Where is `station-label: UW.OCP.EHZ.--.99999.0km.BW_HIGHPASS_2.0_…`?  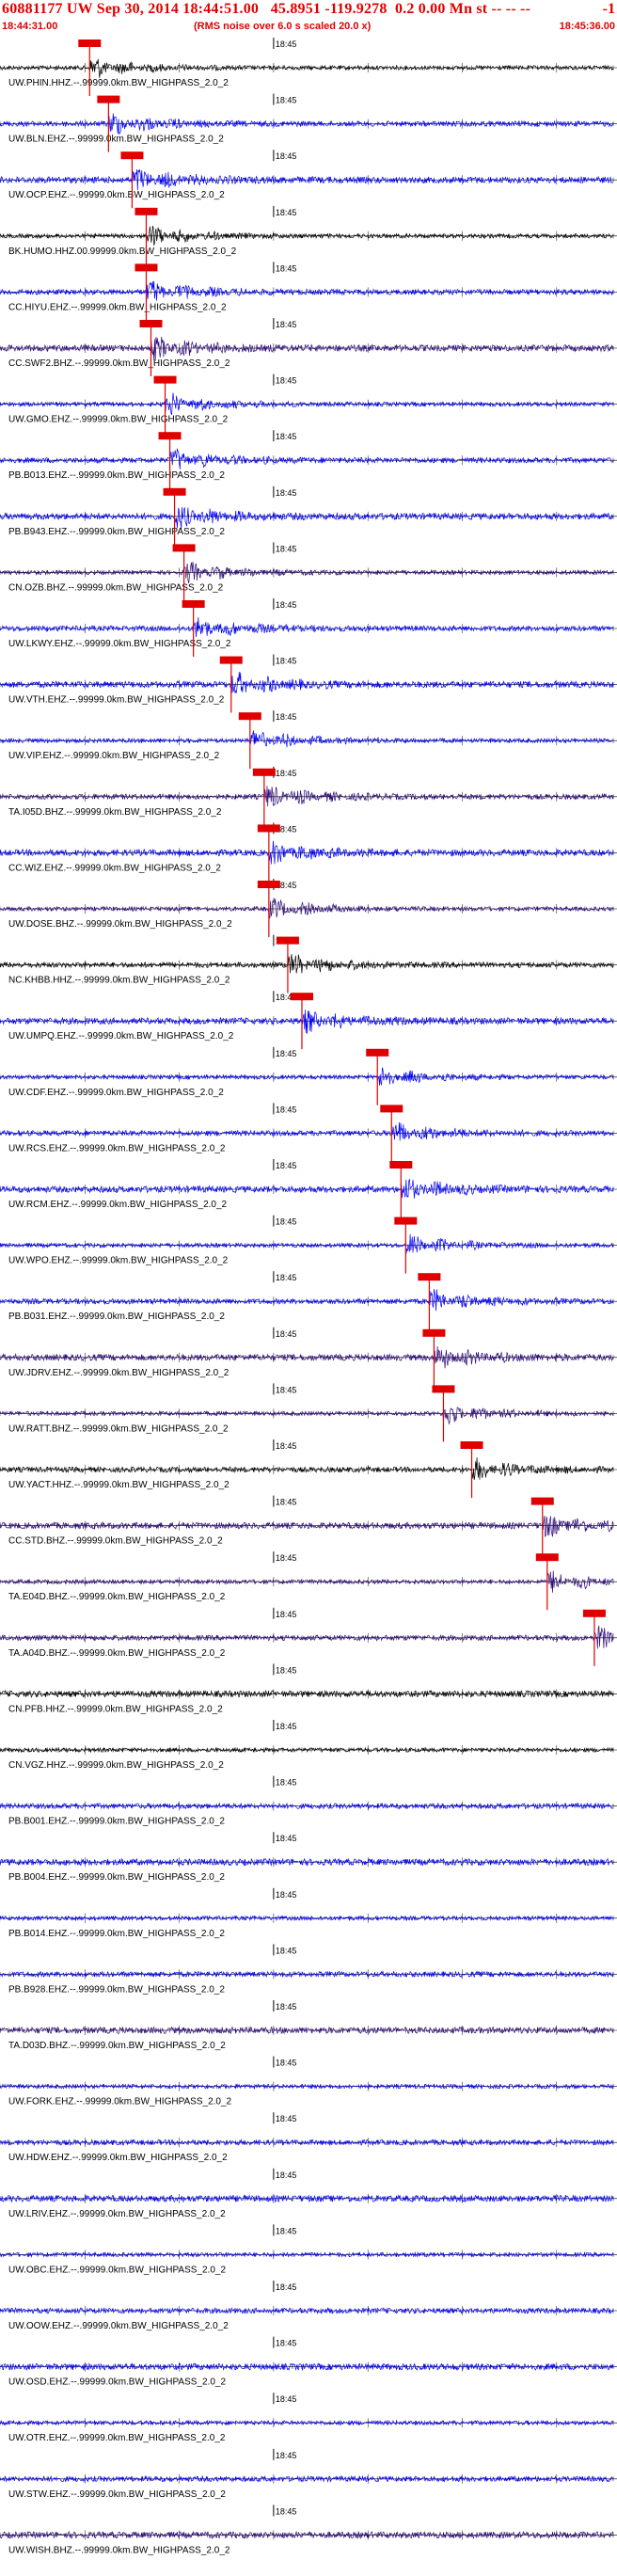
station-label: UW.OCP.EHZ.--.99999.0km.BW_HIGHPASS_2.0_… is located at coordinates (116, 195).